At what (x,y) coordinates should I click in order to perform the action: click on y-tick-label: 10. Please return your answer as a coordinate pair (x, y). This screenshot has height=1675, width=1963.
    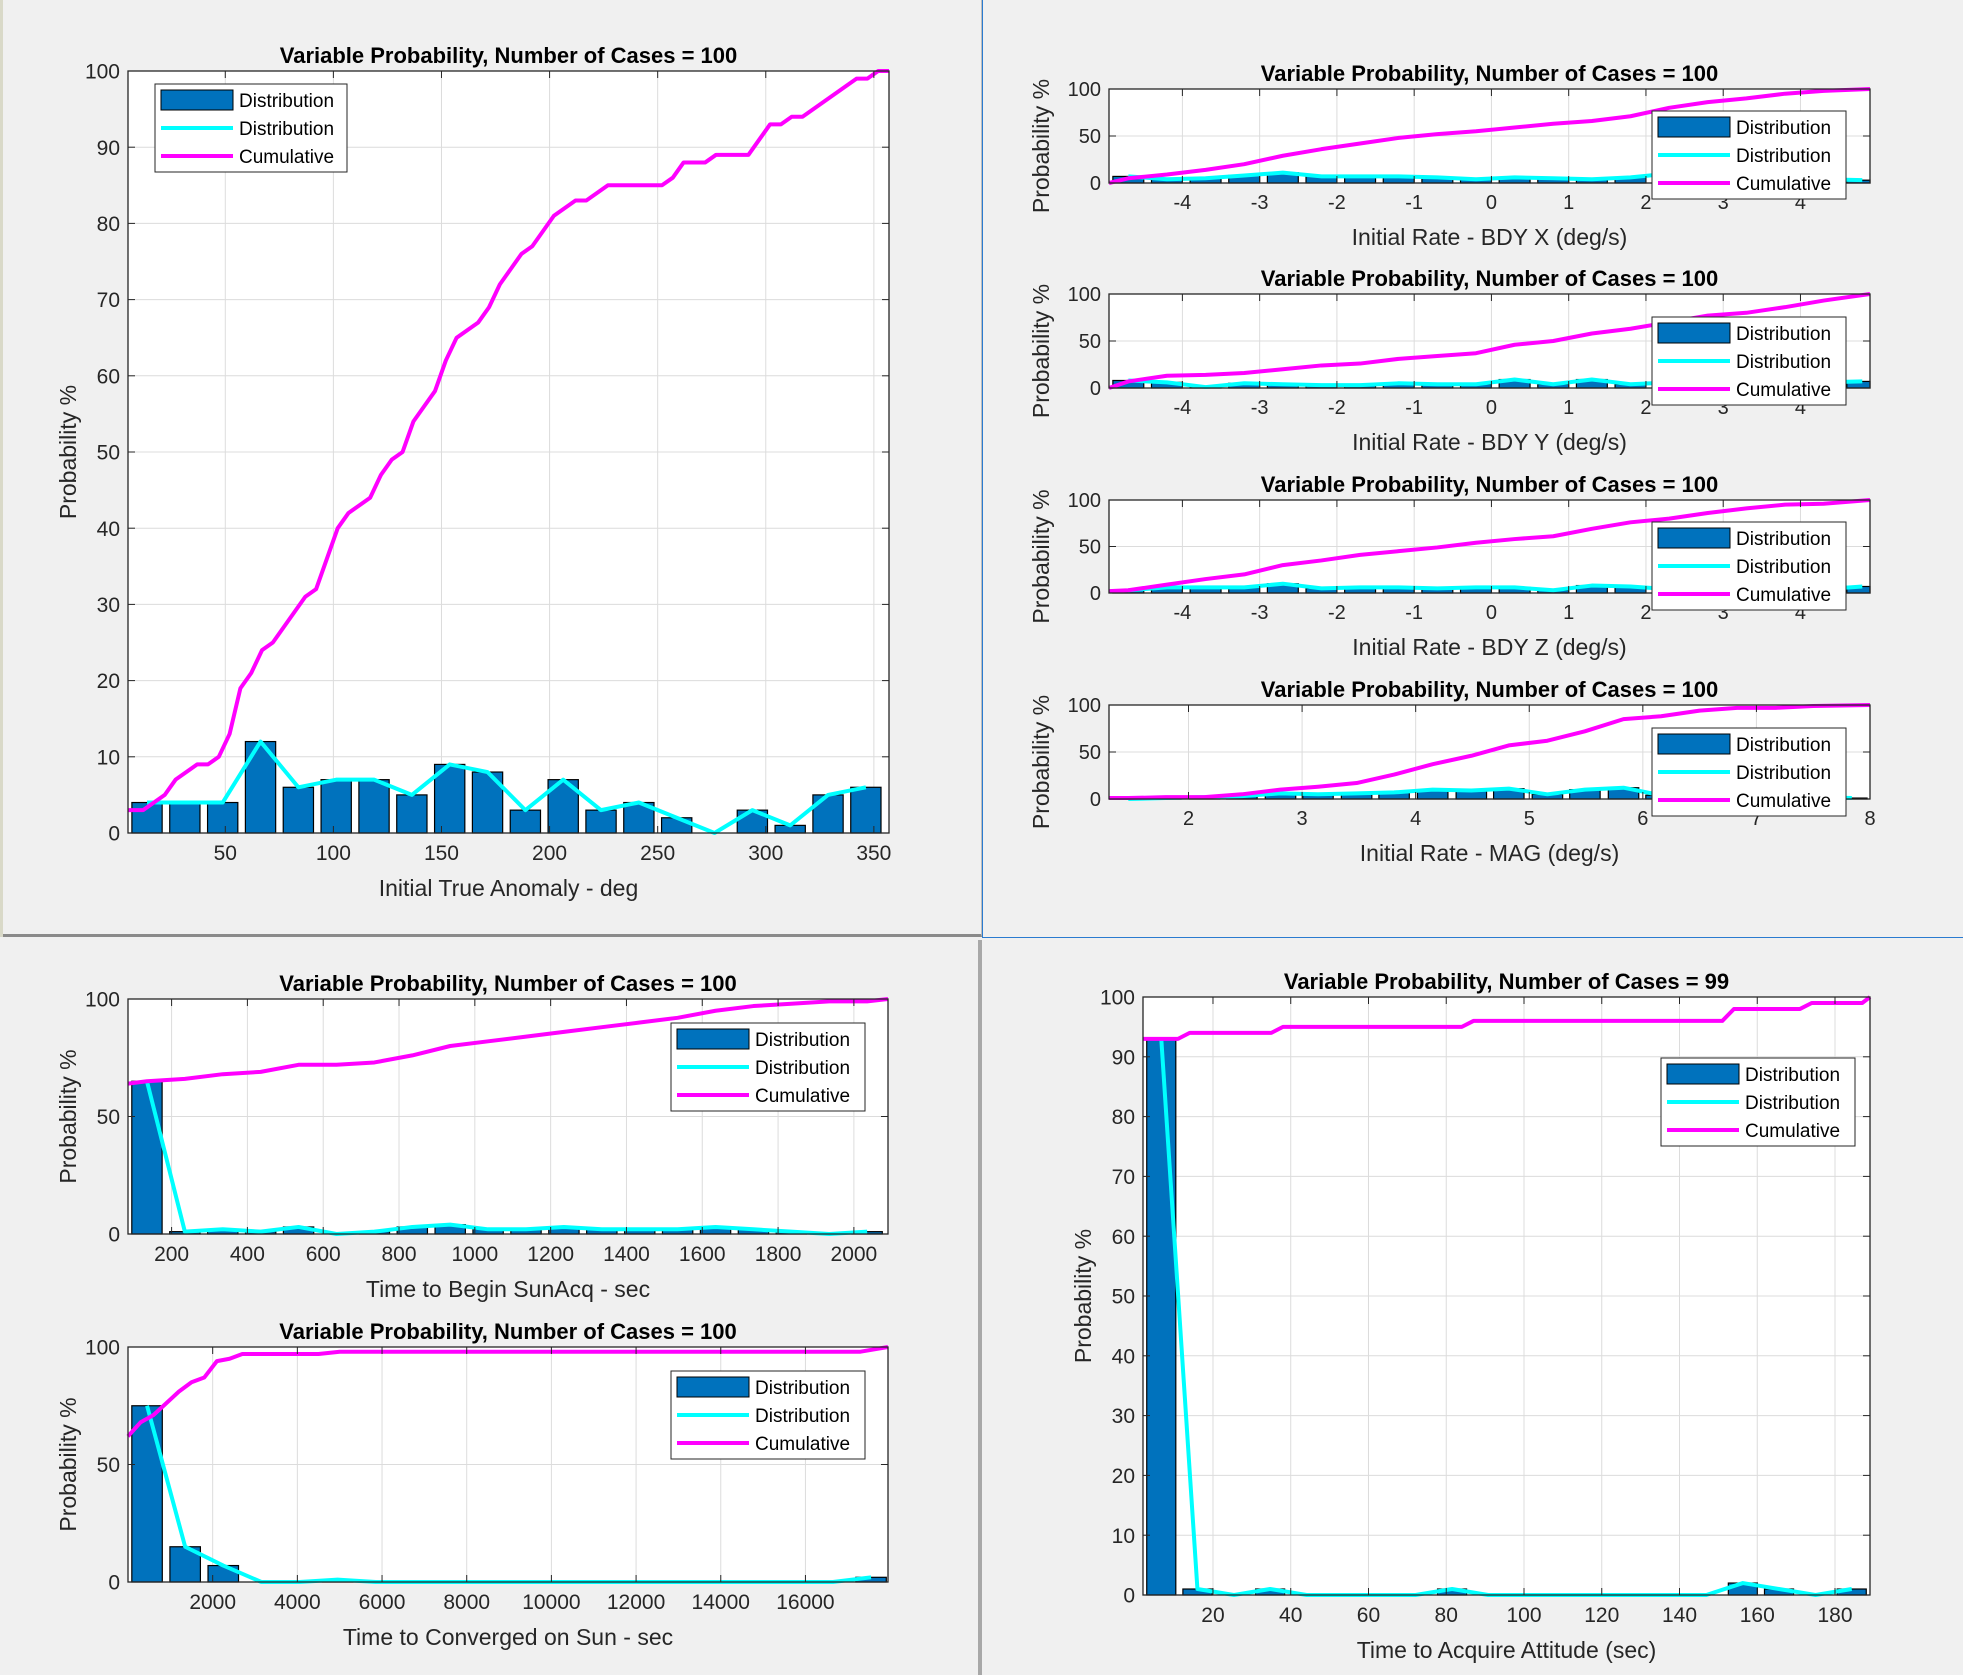
    Looking at the image, I should click on (108, 757).